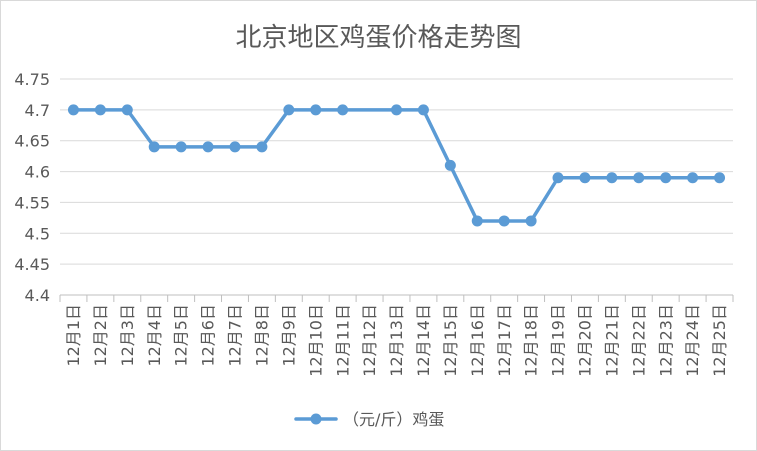 The width and height of the screenshot is (757, 451). Describe the element at coordinates (32, 187) in the screenshot. I see `y-axis-labels: 4.4 4.45 4.5 4.55 4.6 4.65 4.7 4.75` at that location.